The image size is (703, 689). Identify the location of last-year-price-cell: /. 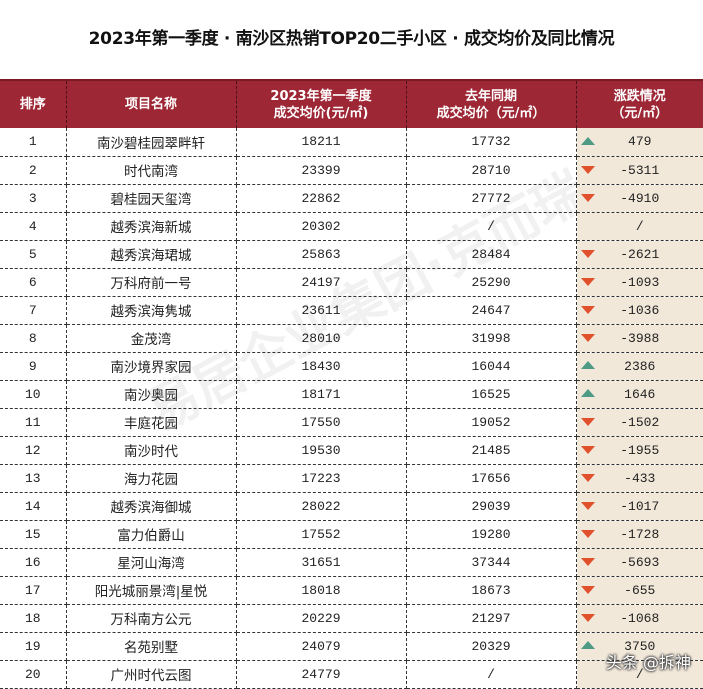
(491, 226).